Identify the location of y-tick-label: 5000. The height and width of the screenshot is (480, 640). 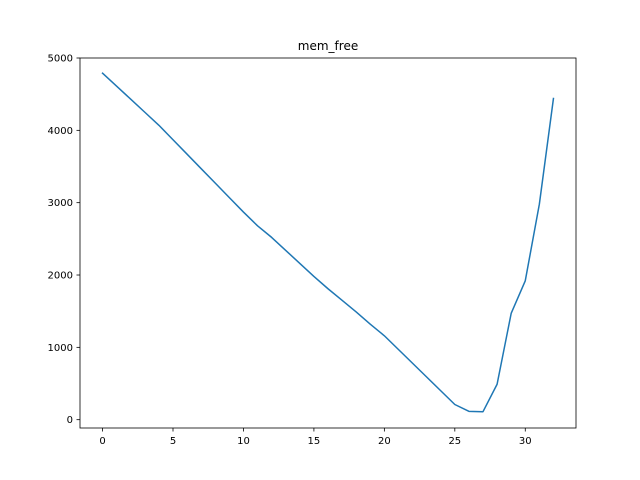
(60, 59).